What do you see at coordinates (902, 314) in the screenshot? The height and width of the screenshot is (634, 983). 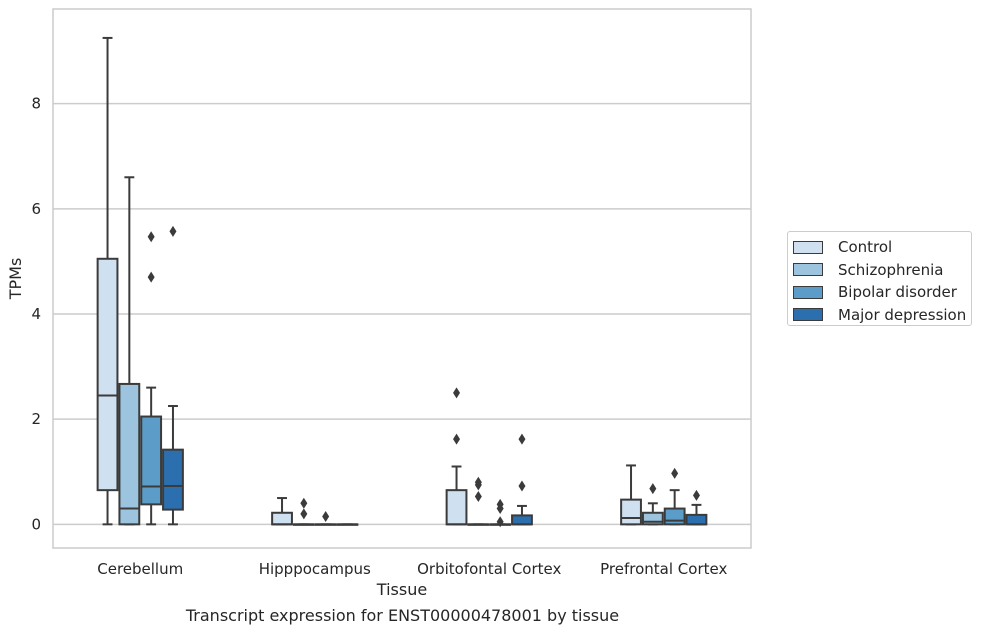 I see `legend-label: Major depression` at bounding box center [902, 314].